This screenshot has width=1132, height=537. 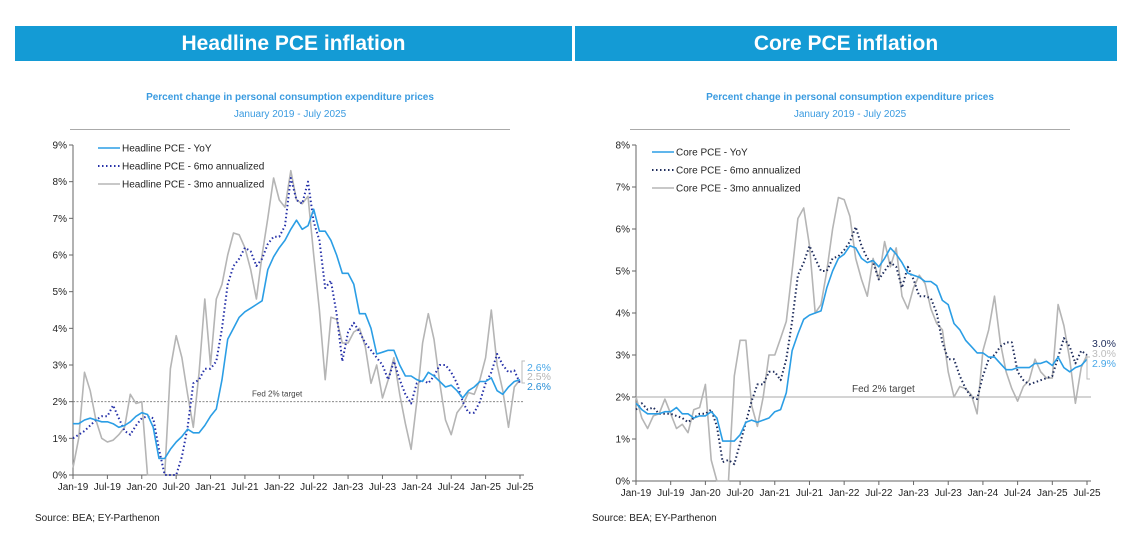 I want to click on core-source: Source: BEA; EY-Parthenon, so click(x=654, y=518).